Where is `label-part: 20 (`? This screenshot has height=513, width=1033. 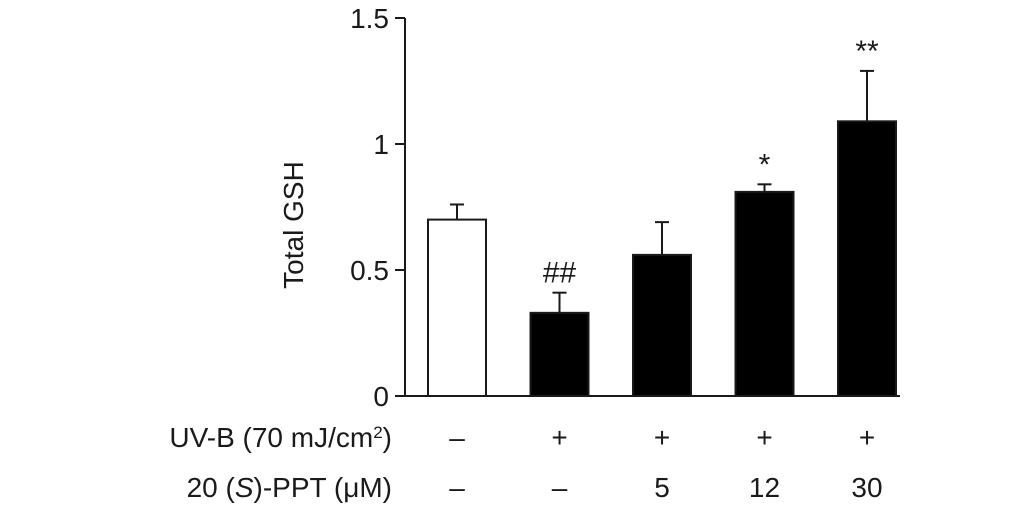
label-part: 20 ( is located at coordinates (211, 487).